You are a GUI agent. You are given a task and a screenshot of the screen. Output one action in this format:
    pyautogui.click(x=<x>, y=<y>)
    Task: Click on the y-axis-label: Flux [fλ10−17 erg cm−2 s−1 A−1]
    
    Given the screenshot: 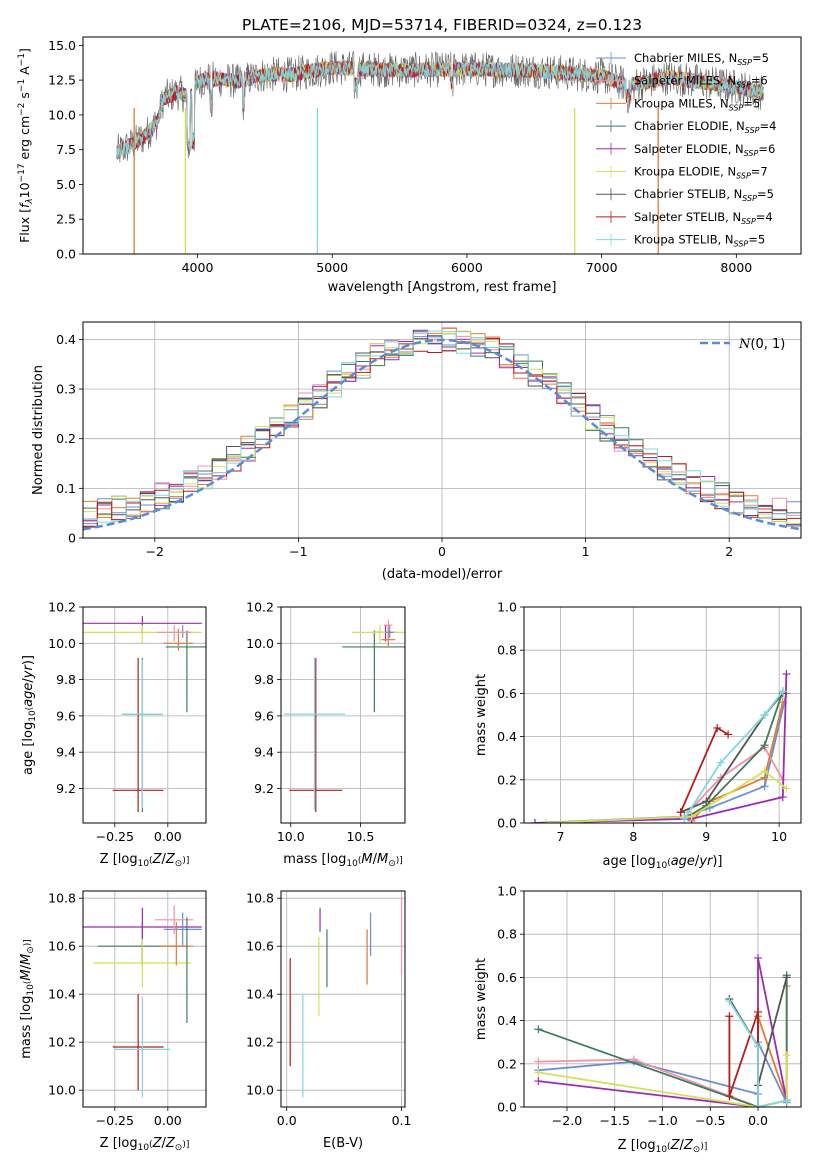 What is the action you would take?
    pyautogui.click(x=26, y=145)
    